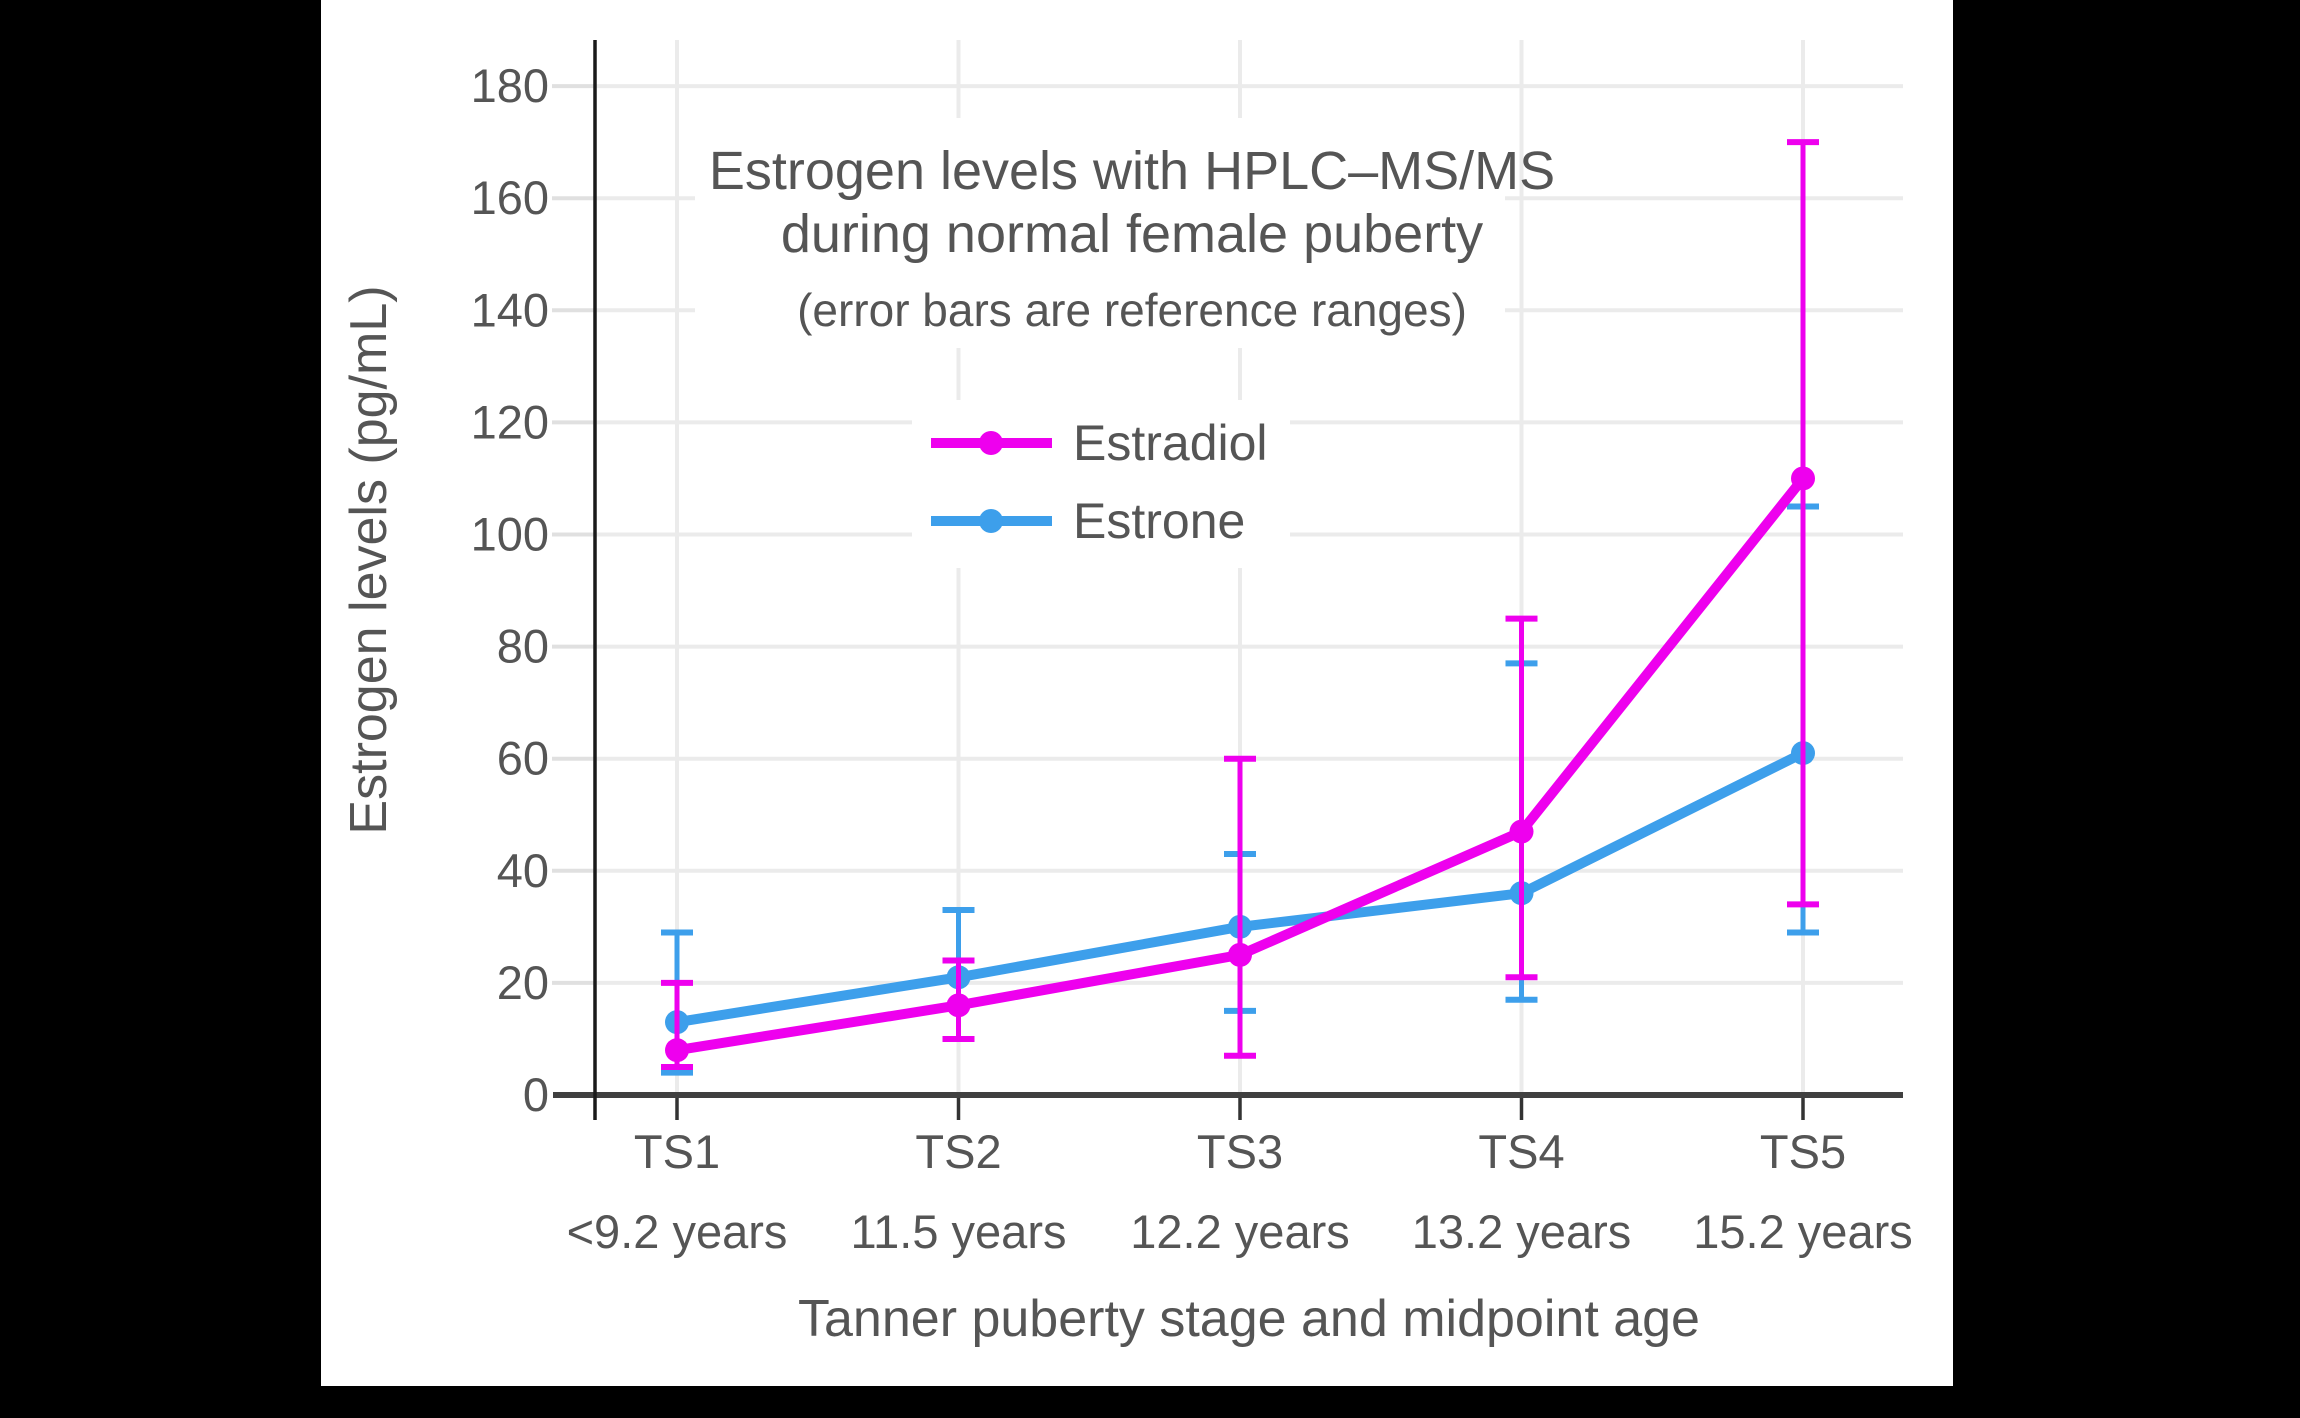 This screenshot has height=1418, width=2300. Describe the element at coordinates (1132, 310) in the screenshot. I see `chart-subtitle: (error bars are reference ranges)` at that location.